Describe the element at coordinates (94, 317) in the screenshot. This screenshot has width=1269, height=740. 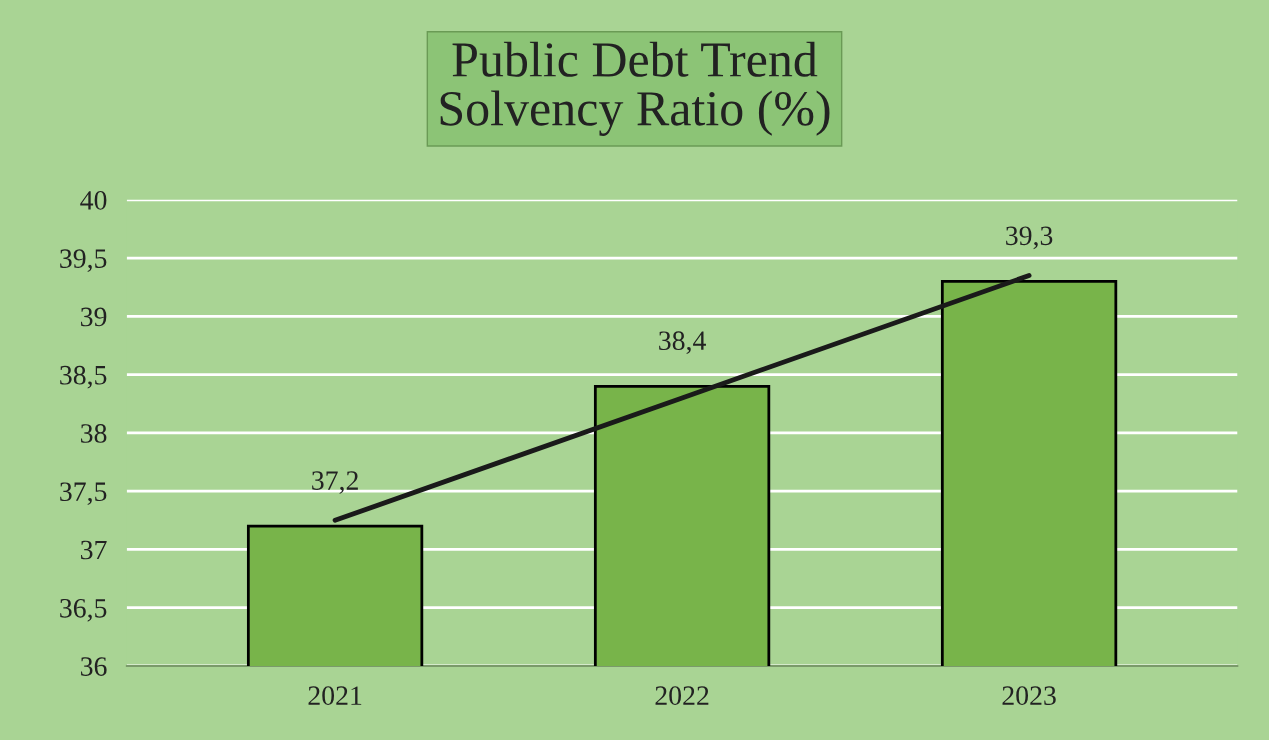
I see `y-tick-label: 39` at that location.